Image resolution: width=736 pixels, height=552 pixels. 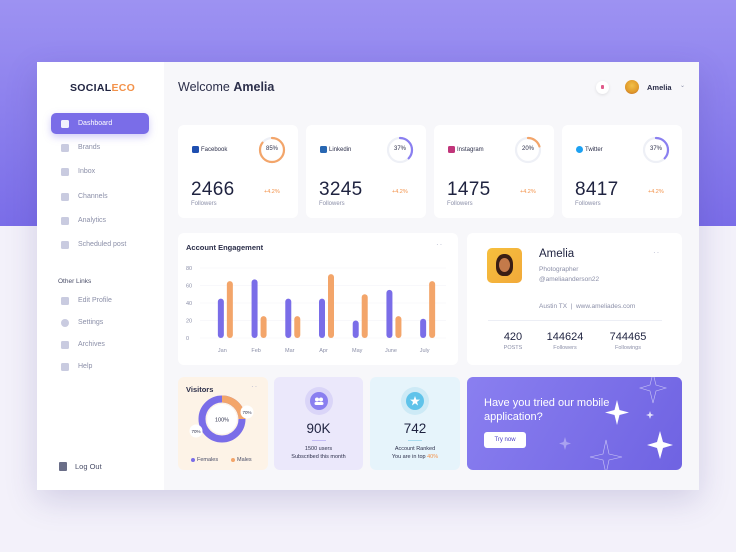 What do you see at coordinates (683, 86) in the screenshot?
I see `chevron-down-icon: ⌄` at bounding box center [683, 86].